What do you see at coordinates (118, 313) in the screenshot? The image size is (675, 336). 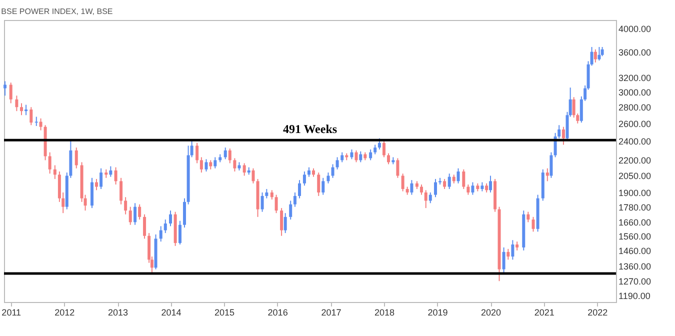 I see `x-tick-label: 2013` at bounding box center [118, 313].